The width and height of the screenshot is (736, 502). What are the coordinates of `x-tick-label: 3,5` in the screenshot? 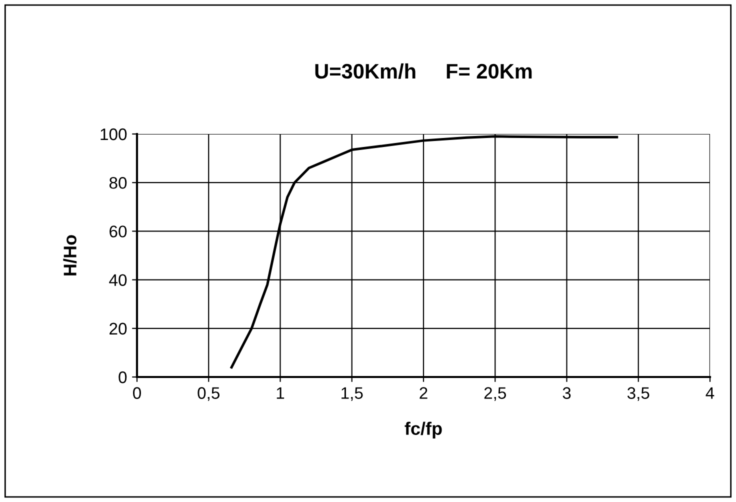 It's located at (638, 394).